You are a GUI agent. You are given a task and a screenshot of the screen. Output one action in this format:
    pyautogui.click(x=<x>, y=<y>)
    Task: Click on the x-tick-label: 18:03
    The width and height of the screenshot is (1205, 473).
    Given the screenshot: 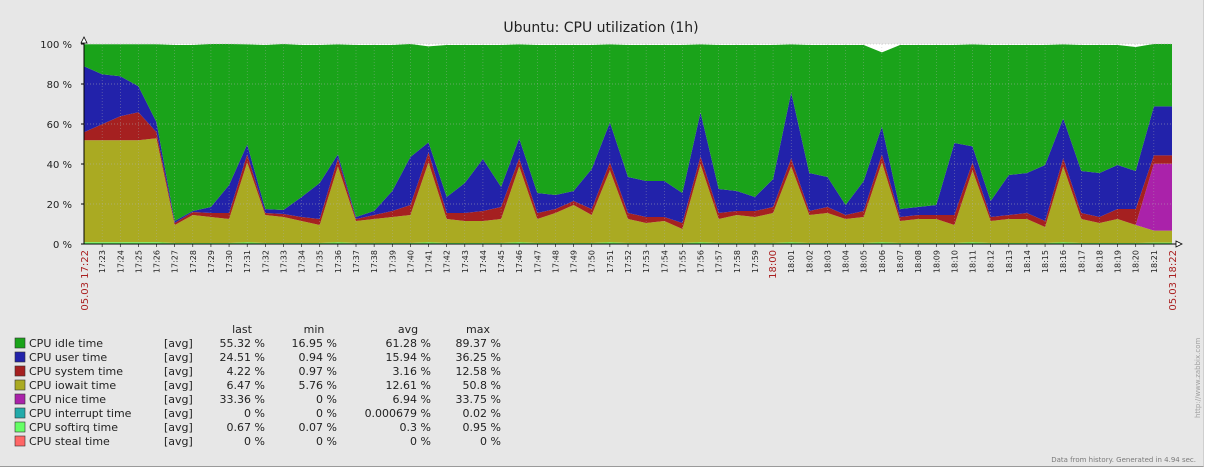 What is the action you would take?
    pyautogui.click(x=828, y=261)
    